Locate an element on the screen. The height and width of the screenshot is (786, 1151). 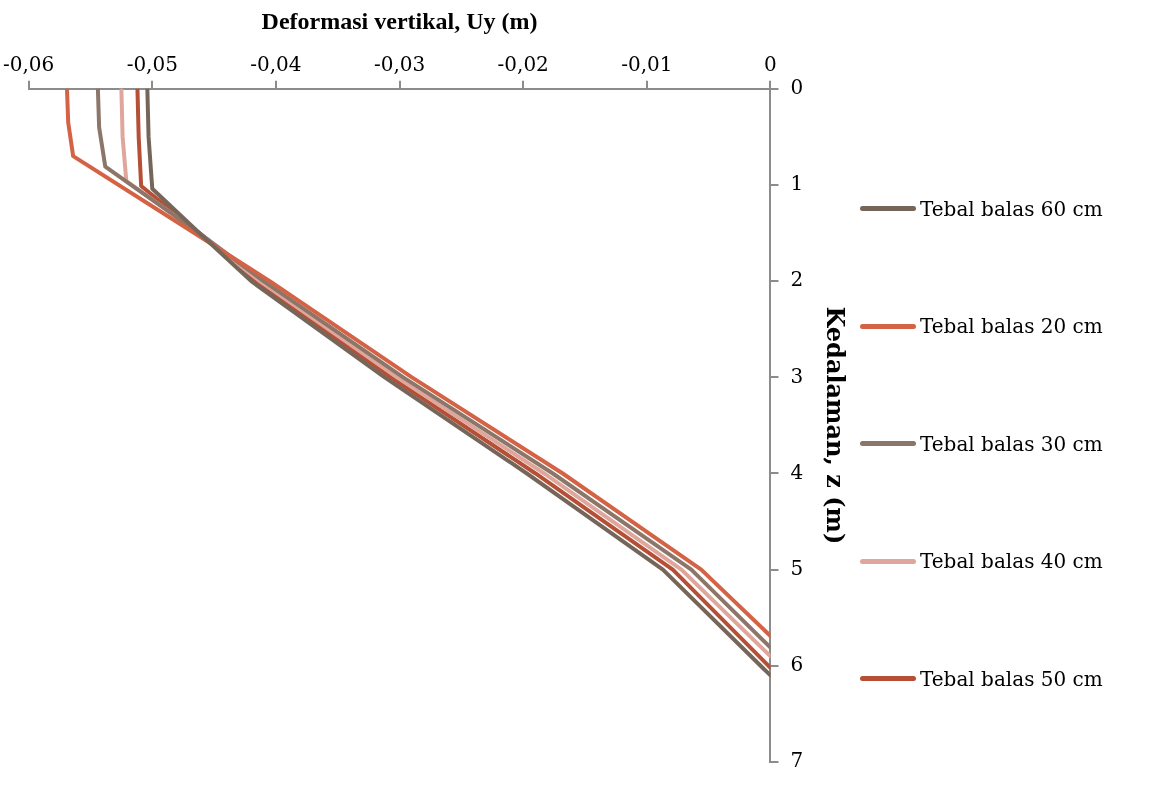
legend-label: Tebal balas 60 cm is located at coordinates (1011, 208).